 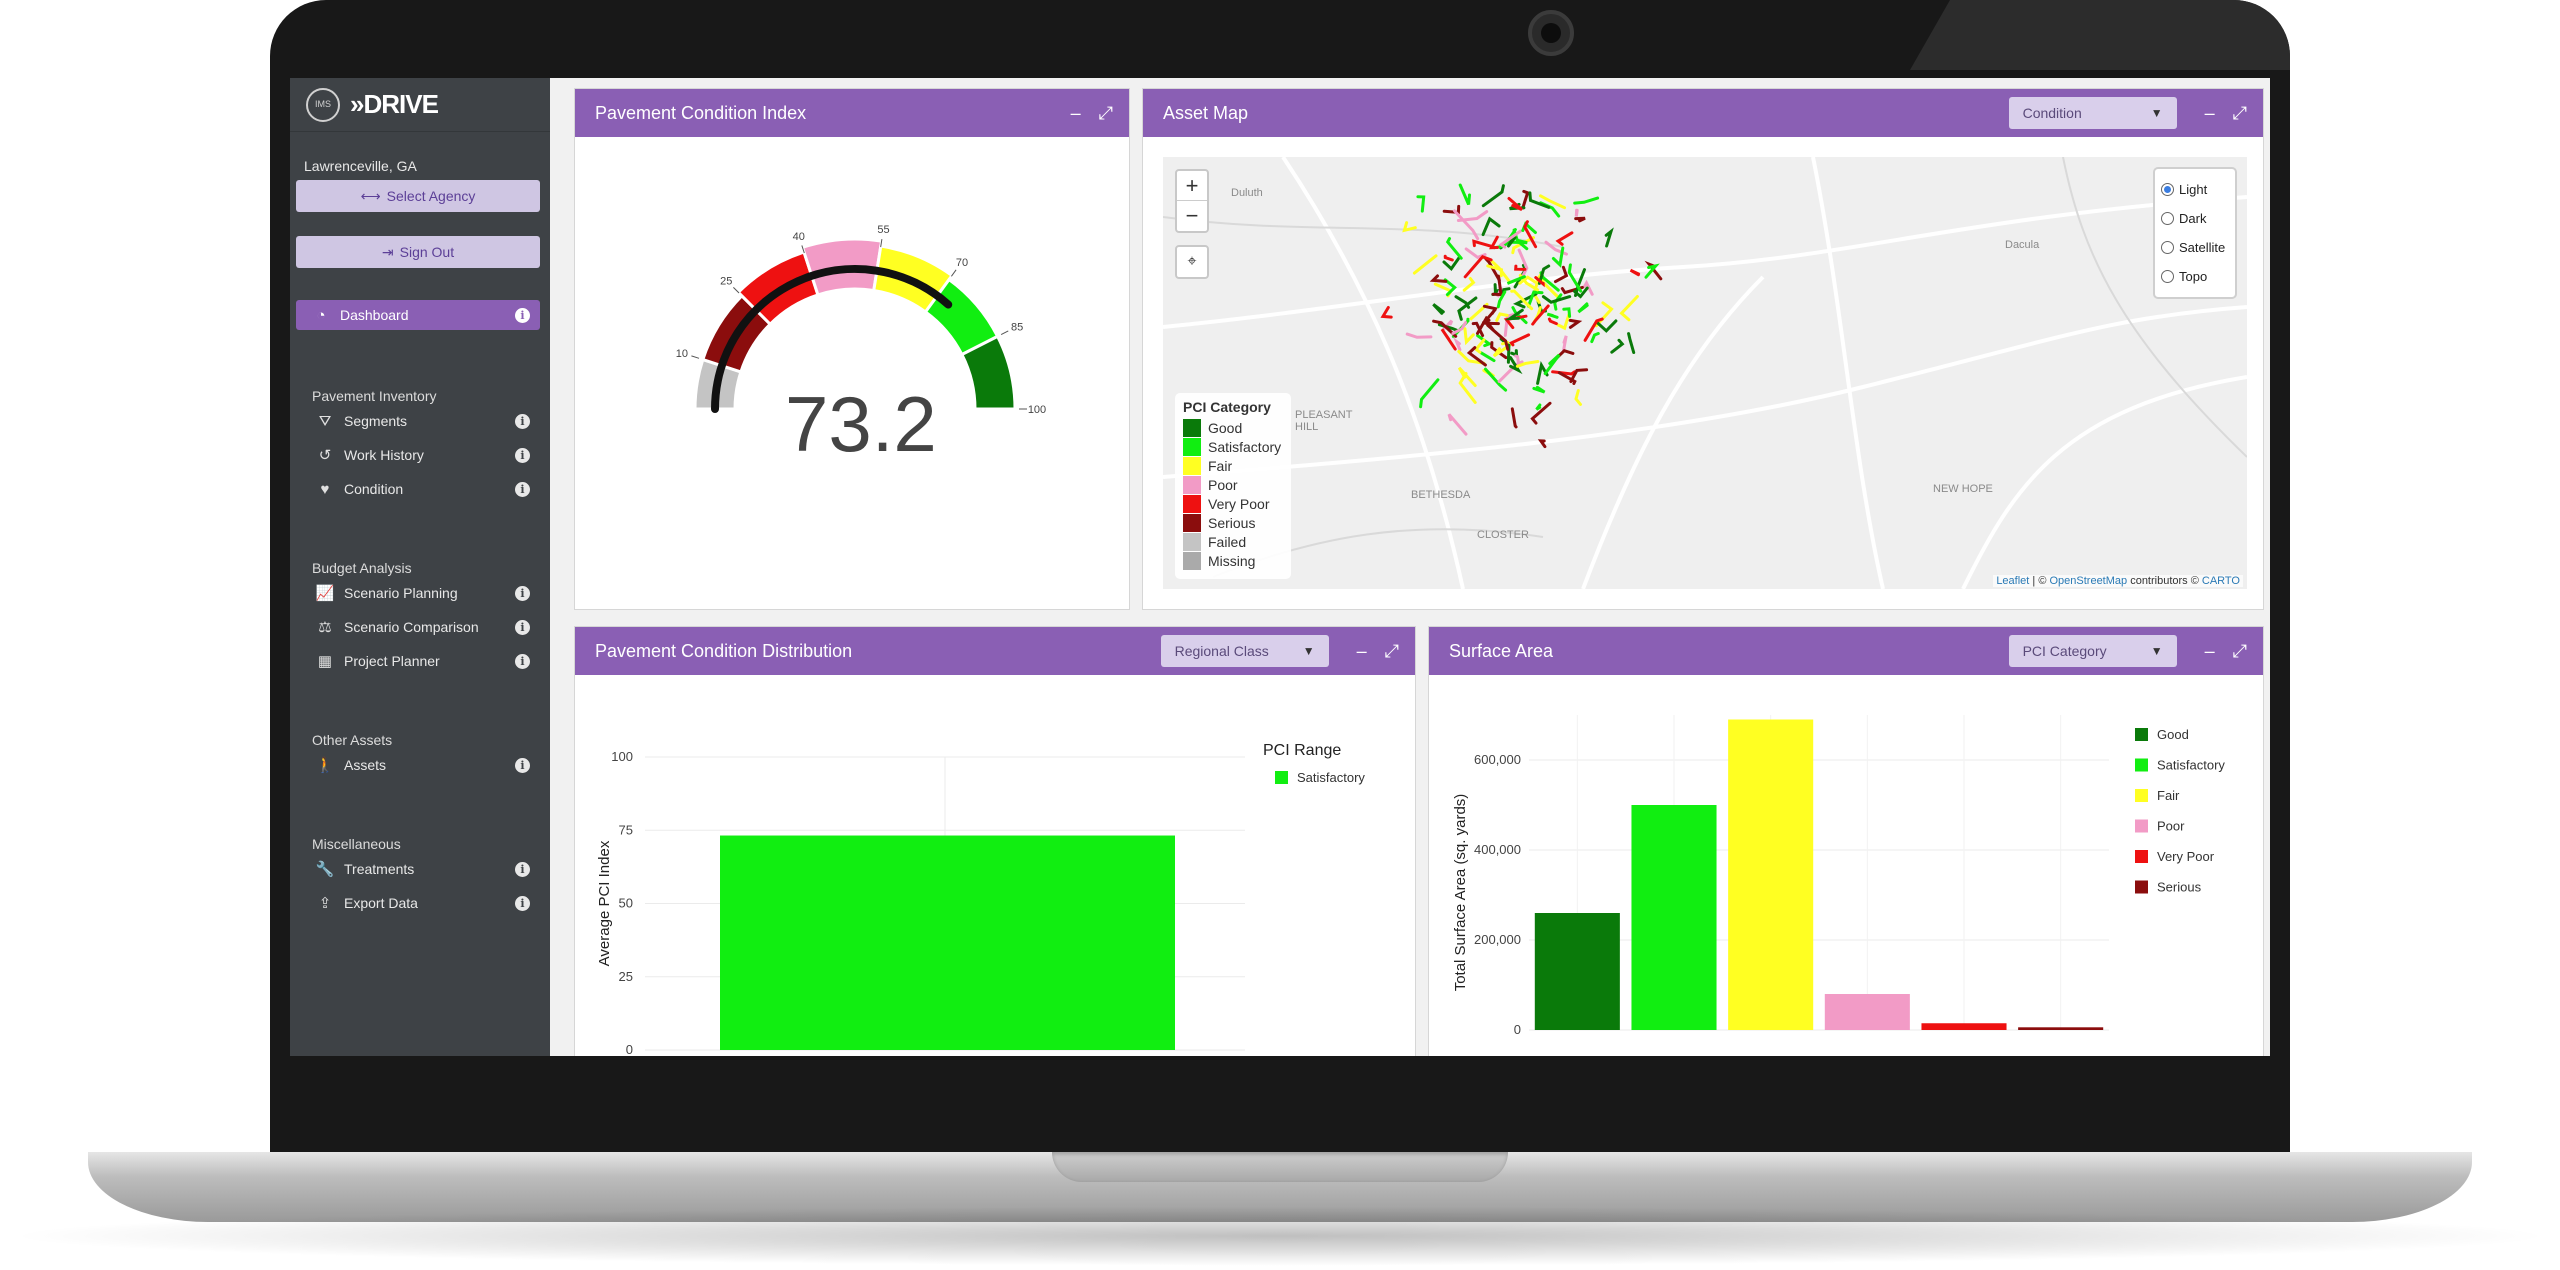 What do you see at coordinates (420, 627) in the screenshot?
I see `nav-scenario-comparison: ⚖ Scenario Comparison i` at bounding box center [420, 627].